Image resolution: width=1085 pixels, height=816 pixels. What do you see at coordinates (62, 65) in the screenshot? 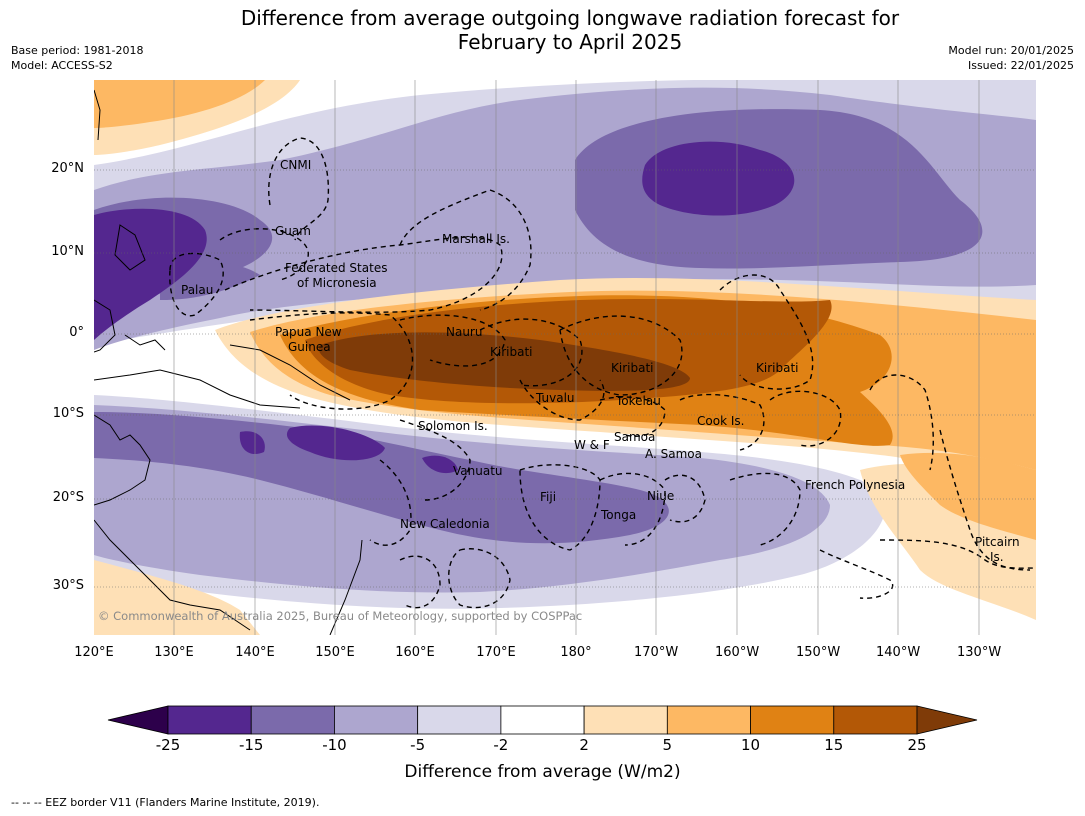
I see `model-name: Model: ACCESS-S2` at bounding box center [62, 65].